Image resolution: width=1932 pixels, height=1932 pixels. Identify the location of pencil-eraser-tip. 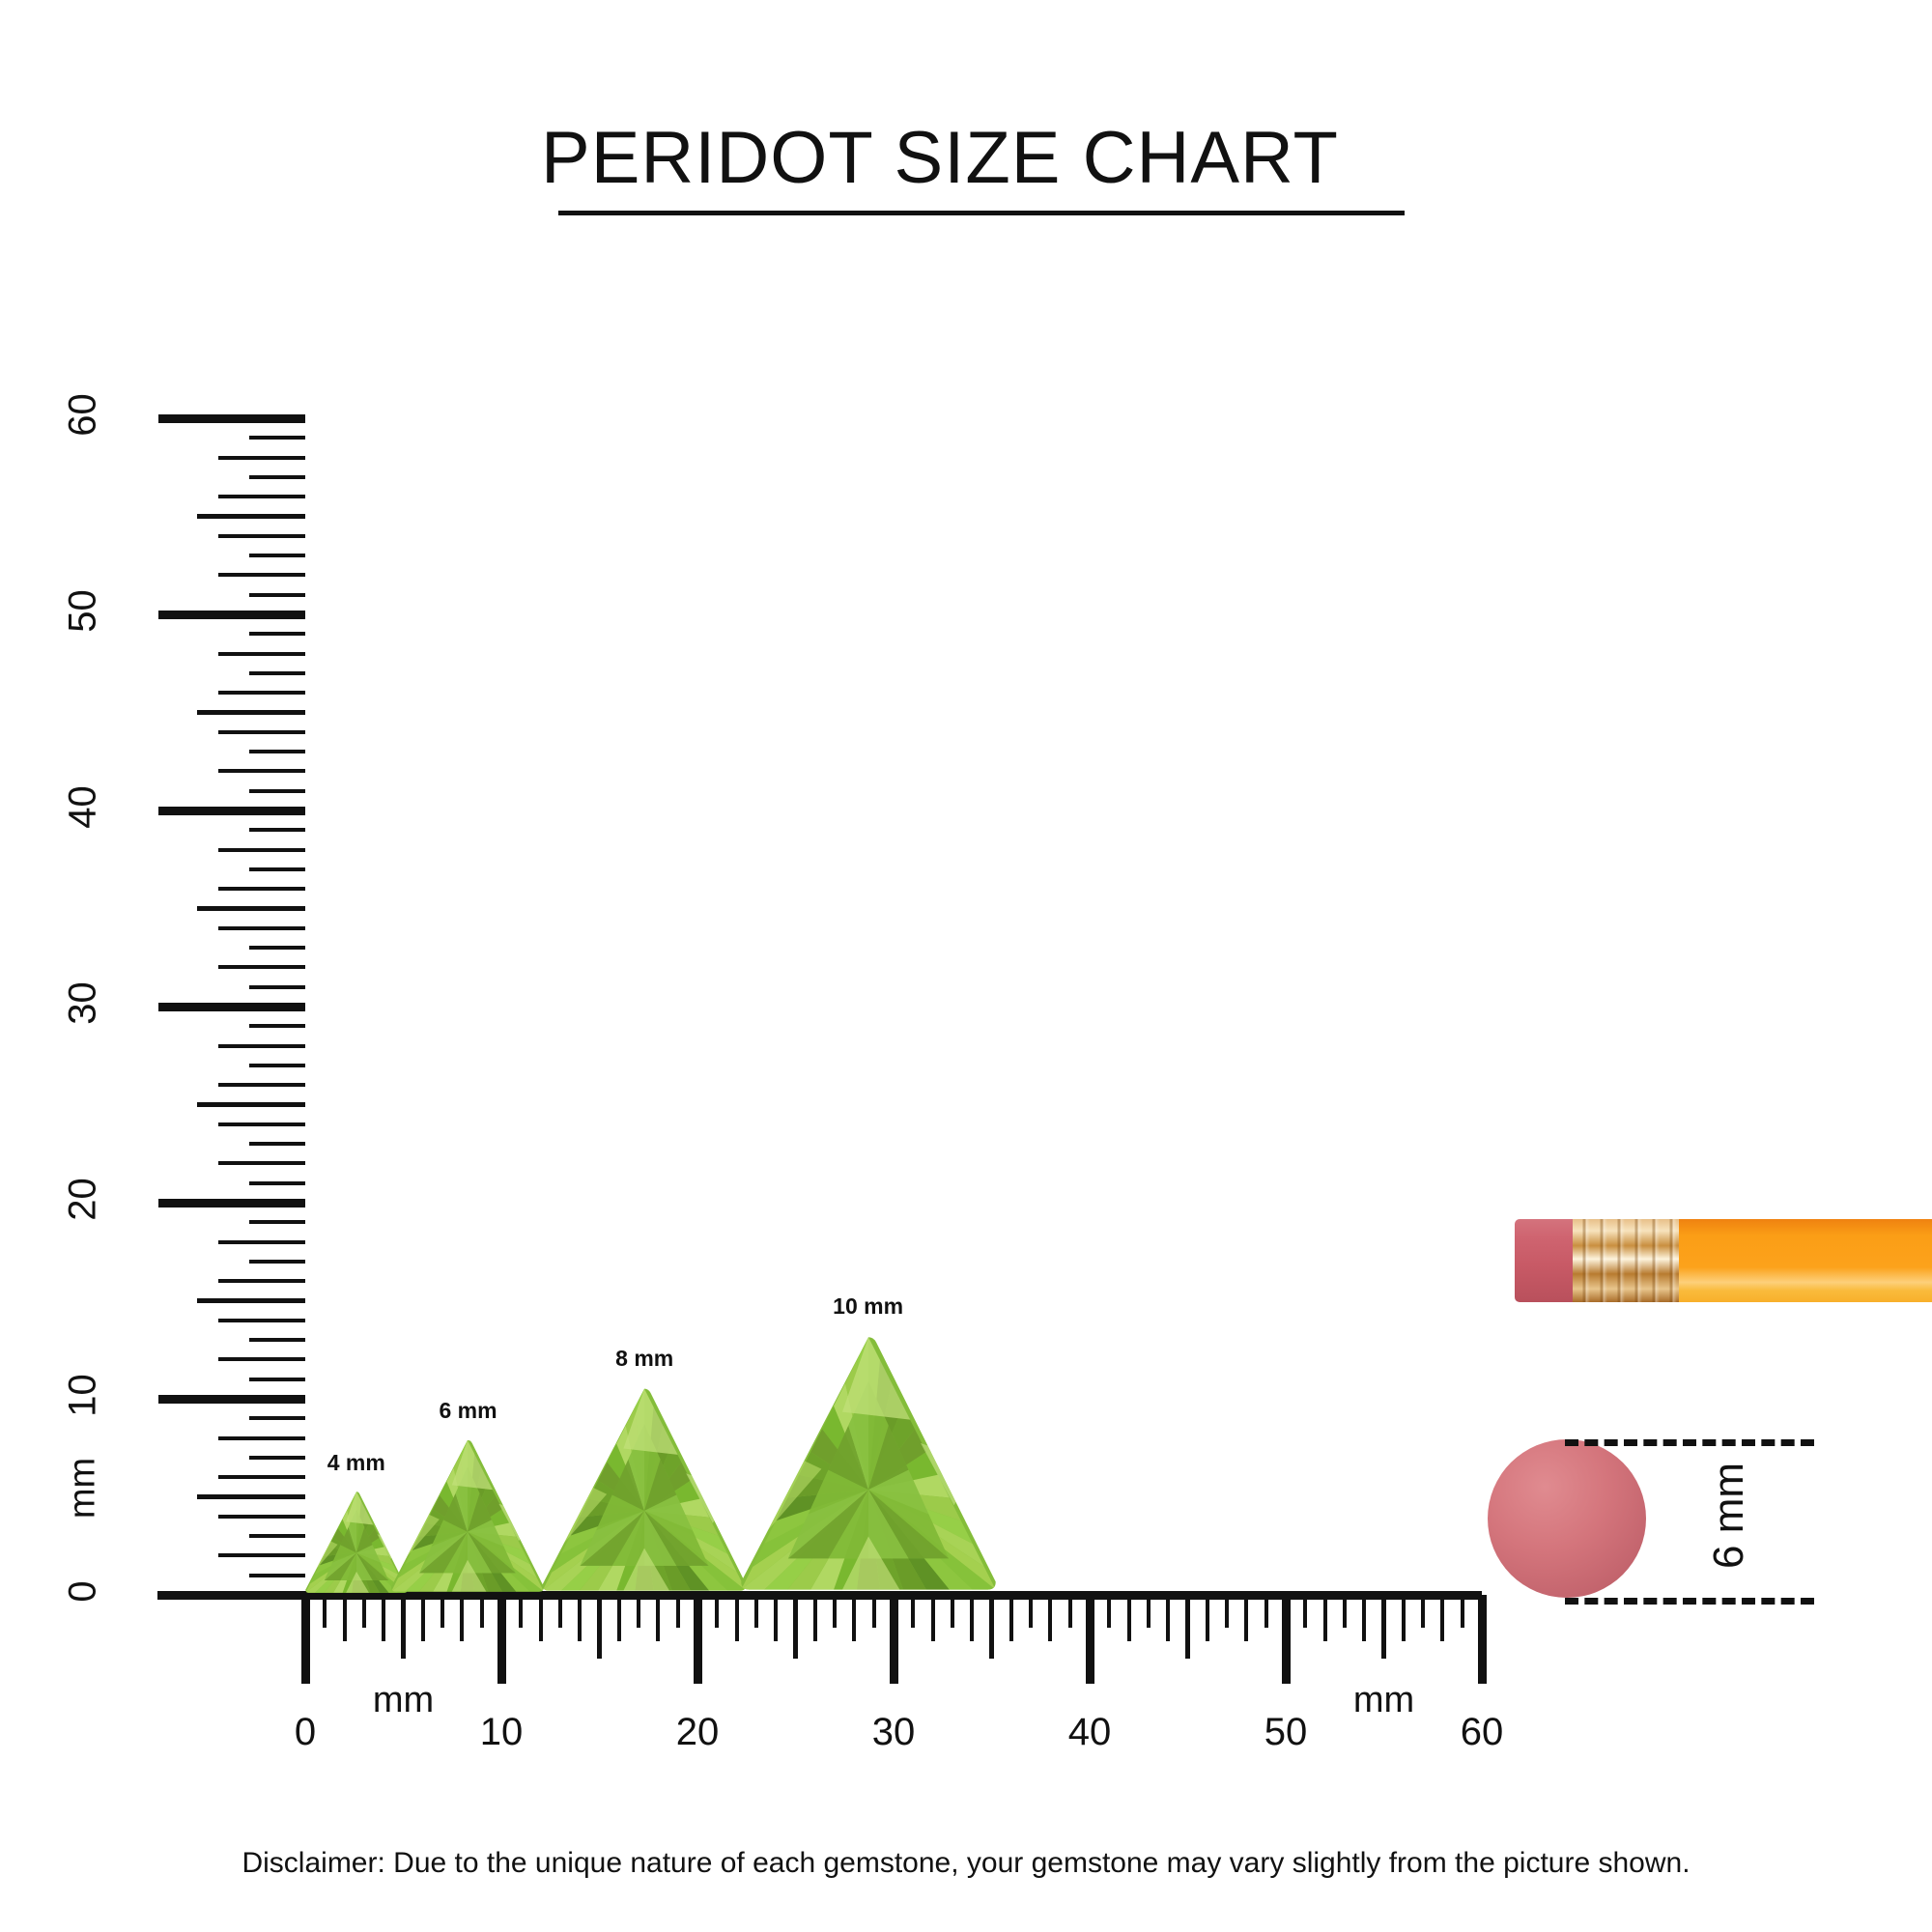
(1545, 1260).